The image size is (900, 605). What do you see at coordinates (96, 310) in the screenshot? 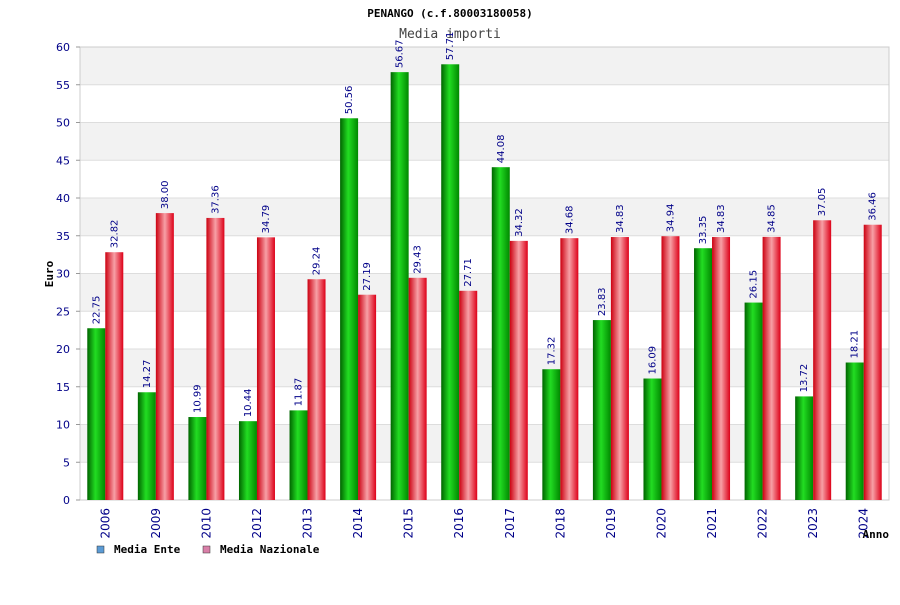
I see `data-label-media-ente-2006: 22.75` at bounding box center [96, 310].